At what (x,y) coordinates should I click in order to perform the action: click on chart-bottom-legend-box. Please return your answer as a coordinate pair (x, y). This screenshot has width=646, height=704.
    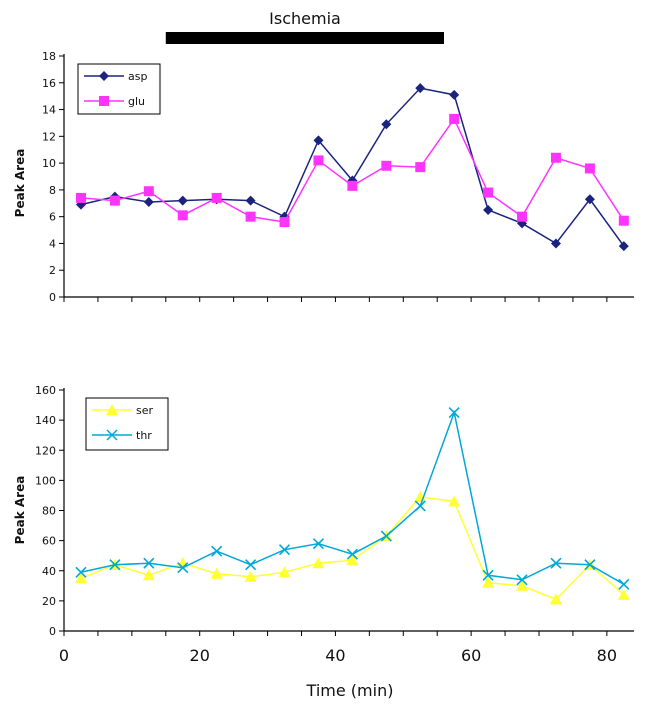
    Looking at the image, I should click on (127, 424).